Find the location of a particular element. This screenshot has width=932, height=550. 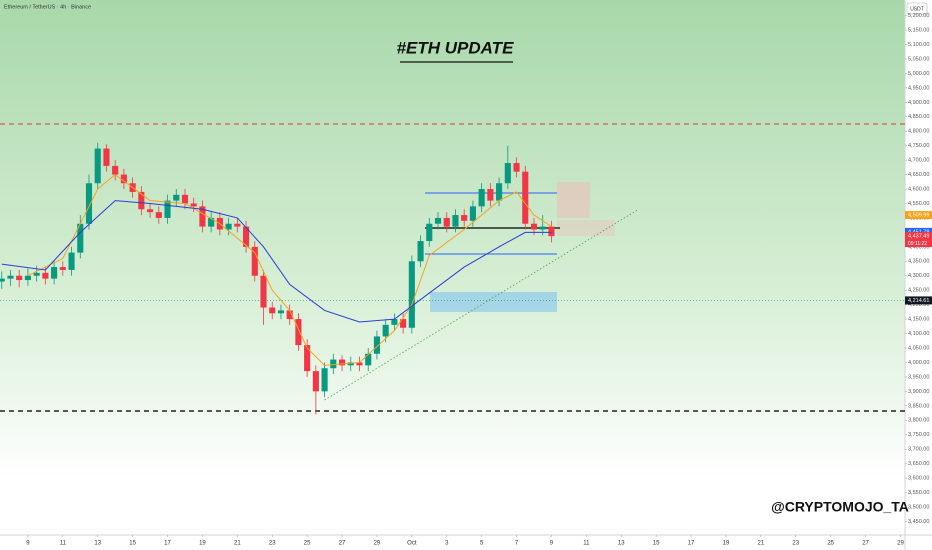

y-tick-label: 3,800.00 is located at coordinates (918, 421).